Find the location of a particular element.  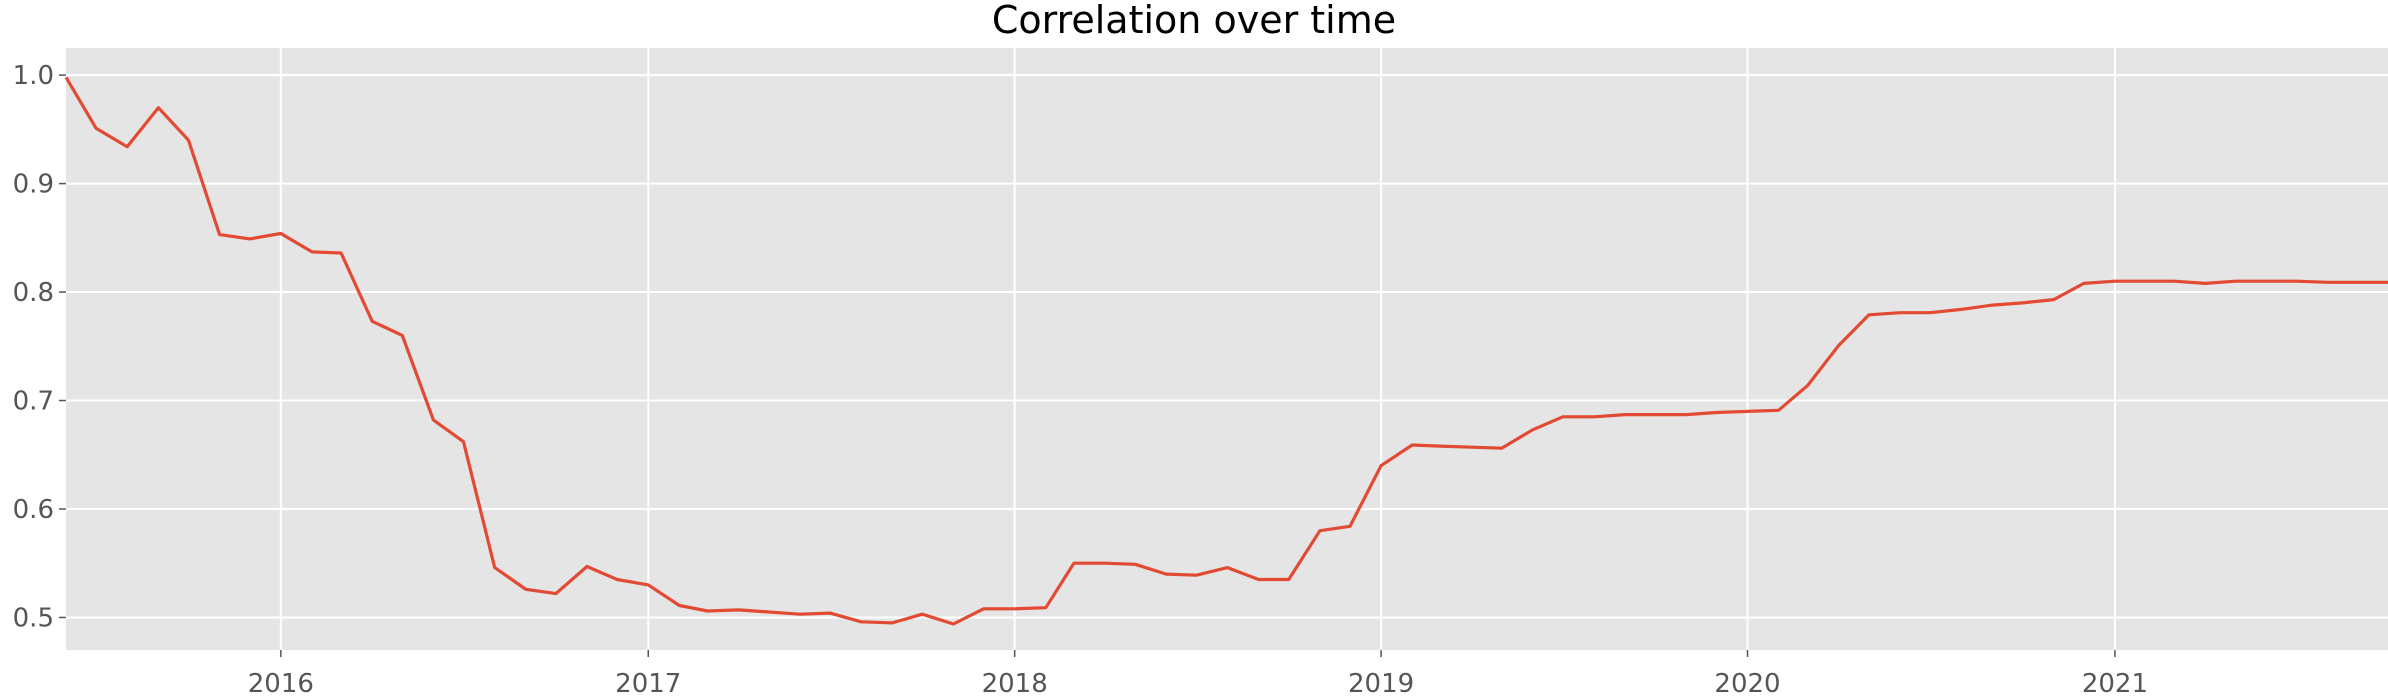

y-tick-label: 0.8 is located at coordinates (33, 293).